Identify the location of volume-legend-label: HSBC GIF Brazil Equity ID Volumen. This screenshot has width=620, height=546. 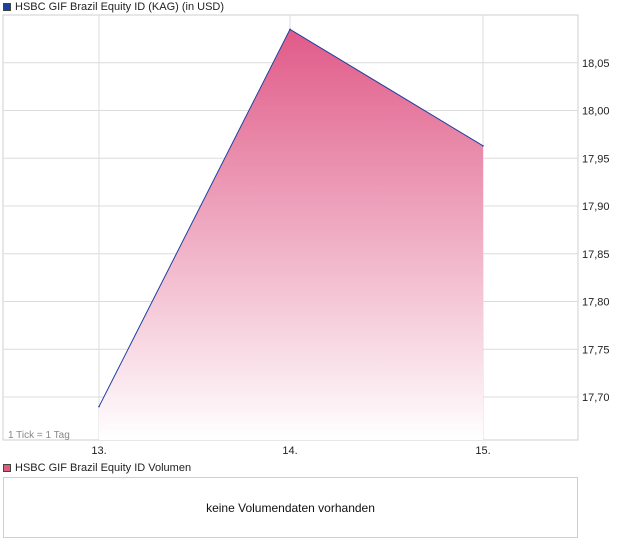
(103, 468).